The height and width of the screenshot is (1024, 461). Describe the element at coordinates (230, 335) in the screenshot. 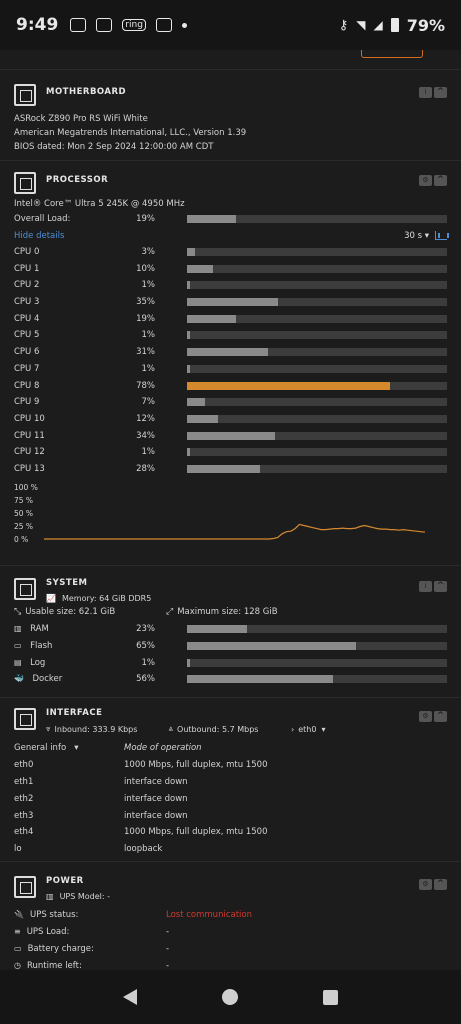

I see `cpu-5-row: CPU 5 1%` at that location.